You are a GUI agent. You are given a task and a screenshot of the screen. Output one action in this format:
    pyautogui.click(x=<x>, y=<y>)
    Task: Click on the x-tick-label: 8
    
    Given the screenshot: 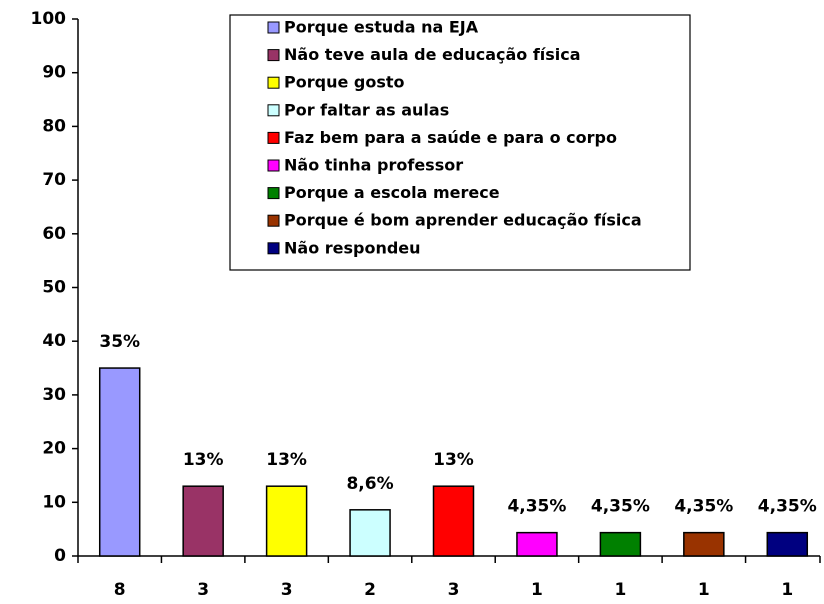 What is the action you would take?
    pyautogui.click(x=120, y=590)
    